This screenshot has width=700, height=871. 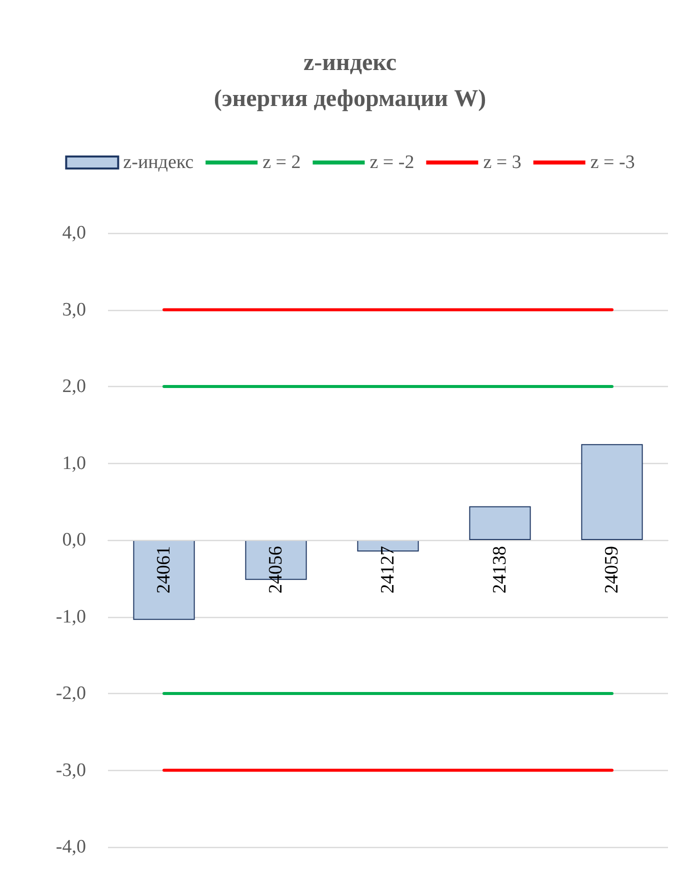 What do you see at coordinates (392, 162) in the screenshot?
I see `legend-label: z = -2` at bounding box center [392, 162].